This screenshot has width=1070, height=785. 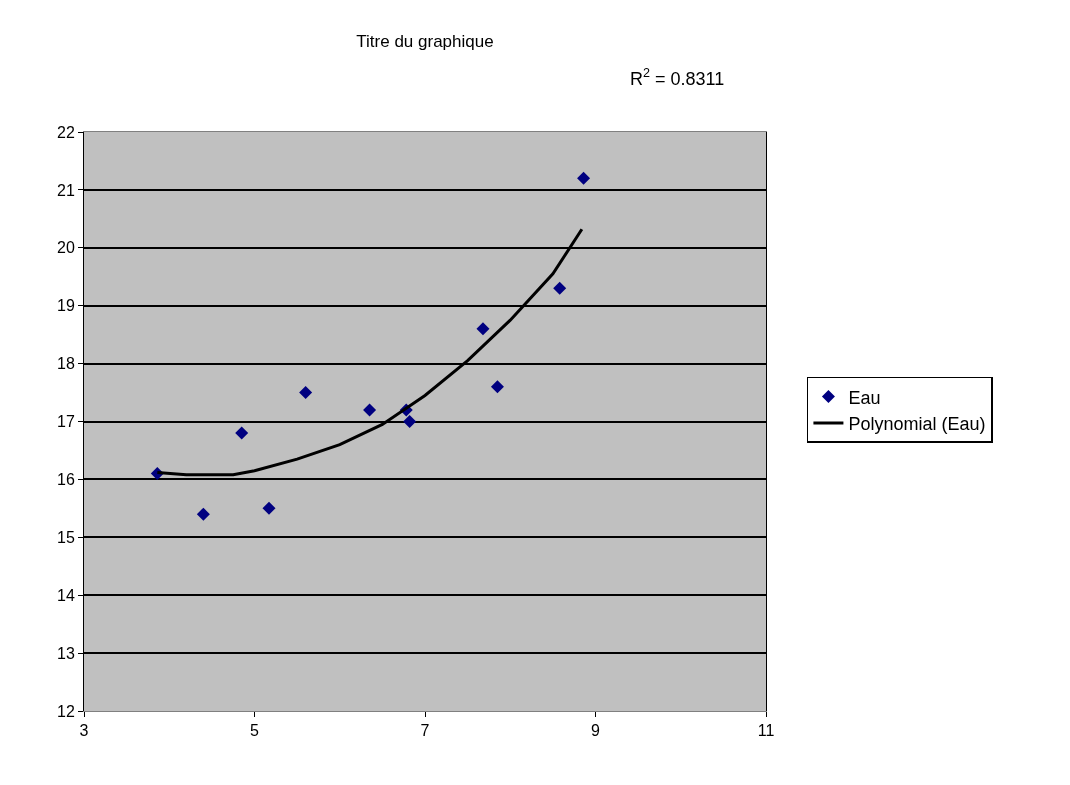 What do you see at coordinates (677, 77) in the screenshot?
I see `text: R$^{2}$ = 0.8311` at bounding box center [677, 77].